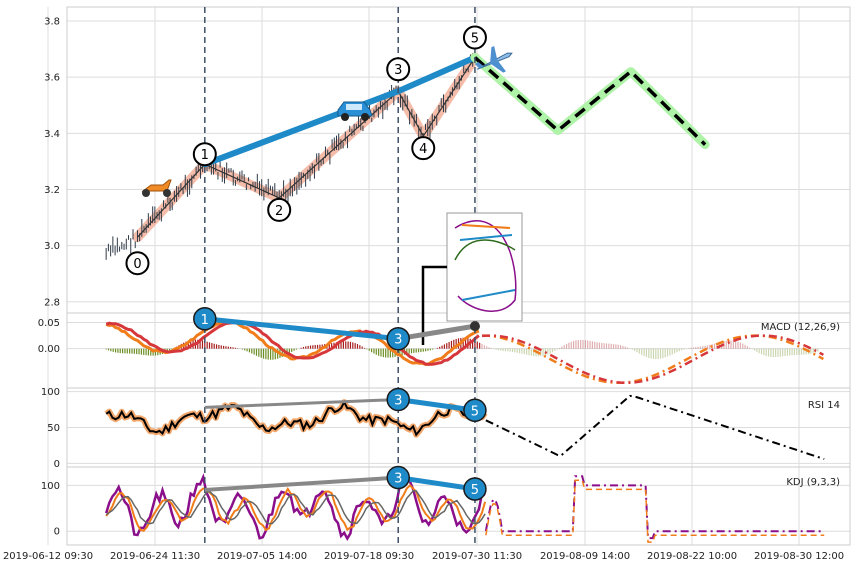 The width and height of the screenshot is (857, 568). I want to click on panel-frame-kdj, so click(458, 506).